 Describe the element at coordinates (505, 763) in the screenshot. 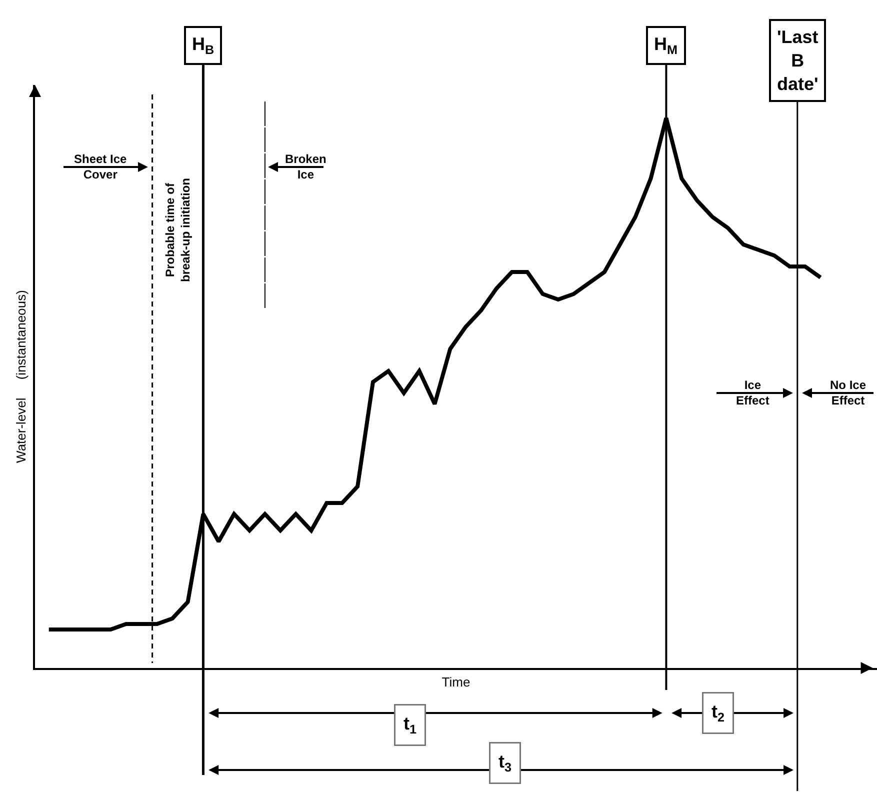

I see `text: t$_{3}$` at that location.